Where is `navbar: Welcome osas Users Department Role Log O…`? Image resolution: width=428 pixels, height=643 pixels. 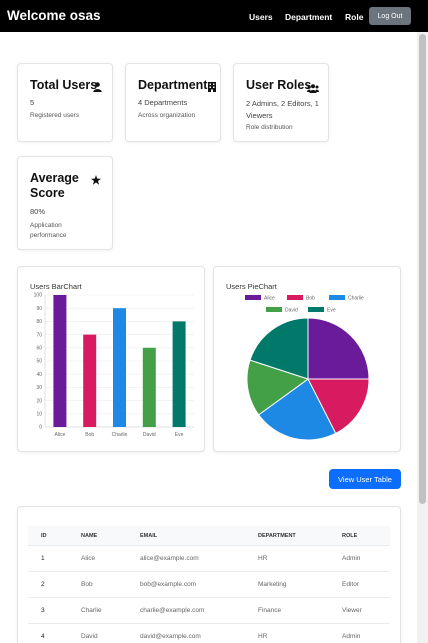 navbar: Welcome osas Users Department Role Log O… is located at coordinates (214, 16).